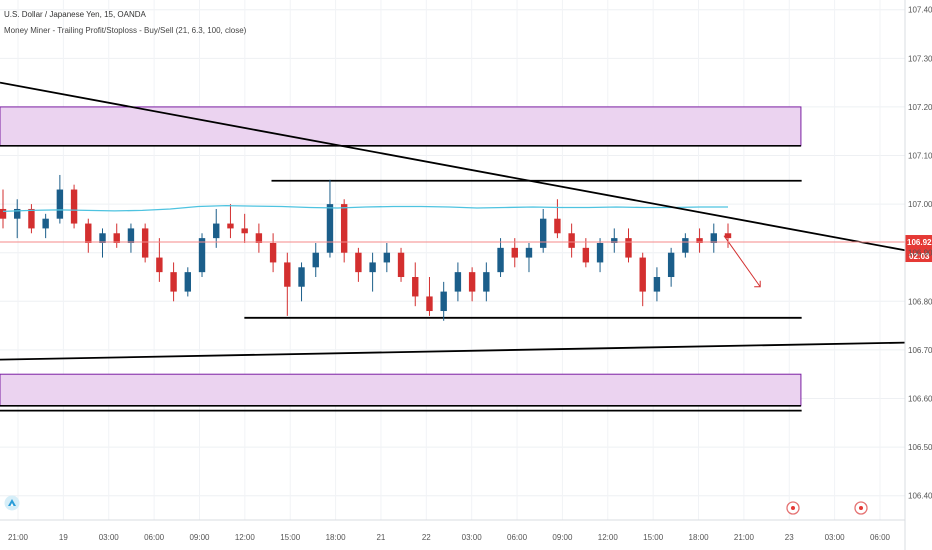 This screenshot has height=550, width=932. Describe the element at coordinates (920, 58) in the screenshot. I see `y-tick-label: 107.300` at that location.